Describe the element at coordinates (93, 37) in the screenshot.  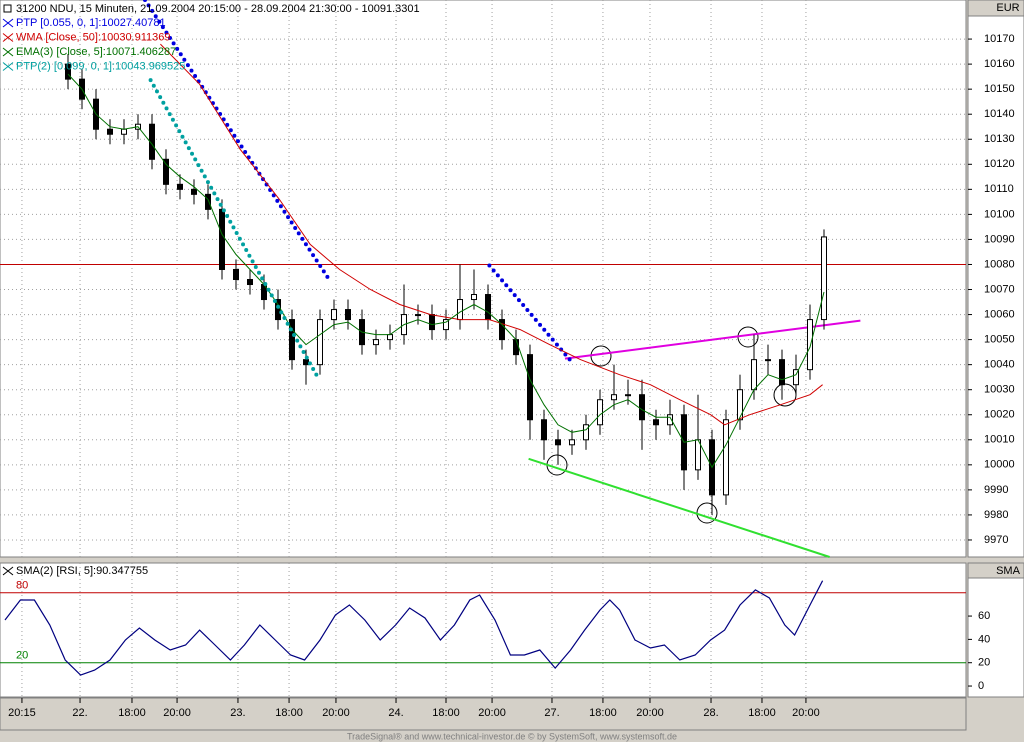
I see `legend-entry: WMA [Close, 50]:10030.911369` at that location.